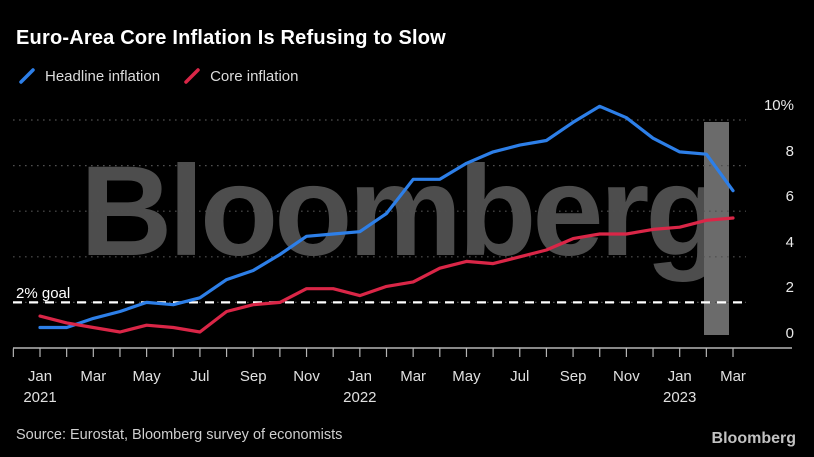 This screenshot has height=457, width=814. Describe the element at coordinates (254, 76) in the screenshot. I see `legend-label-core: Core inflation` at that location.